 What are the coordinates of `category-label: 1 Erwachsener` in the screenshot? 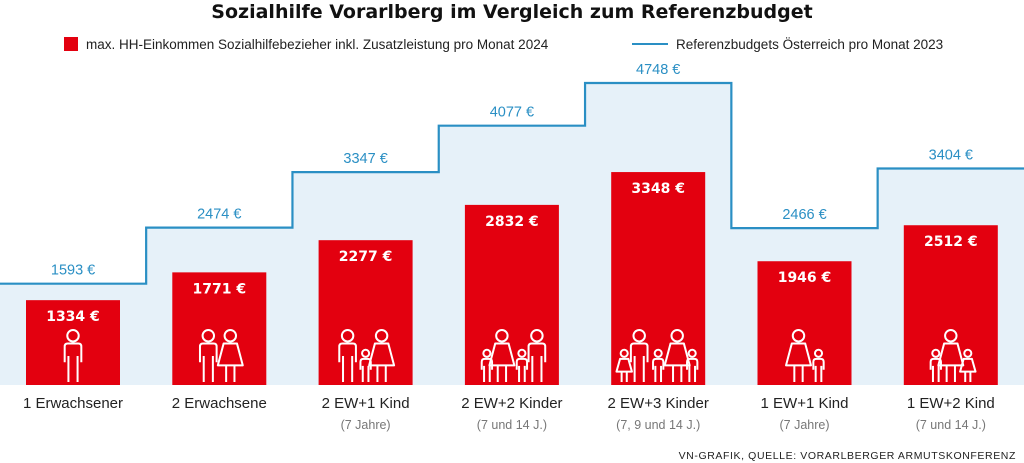 It's located at (73, 403).